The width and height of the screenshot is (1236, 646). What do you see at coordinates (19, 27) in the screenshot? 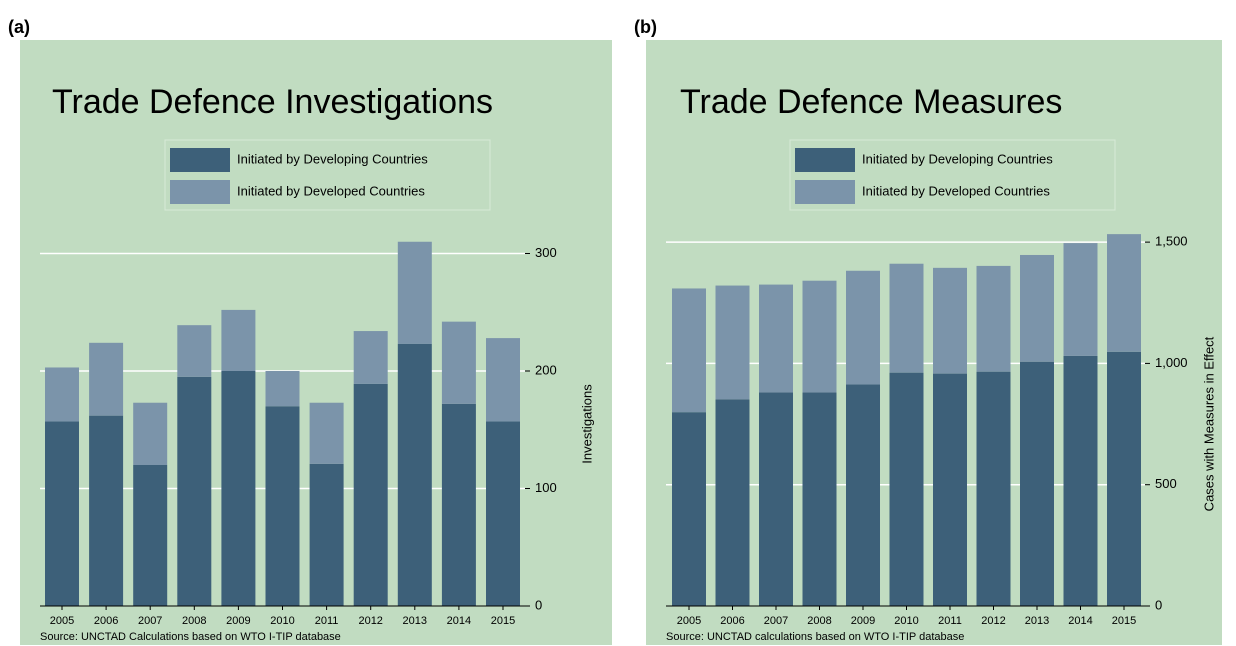
I see `panel-label: (a)` at bounding box center [19, 27].